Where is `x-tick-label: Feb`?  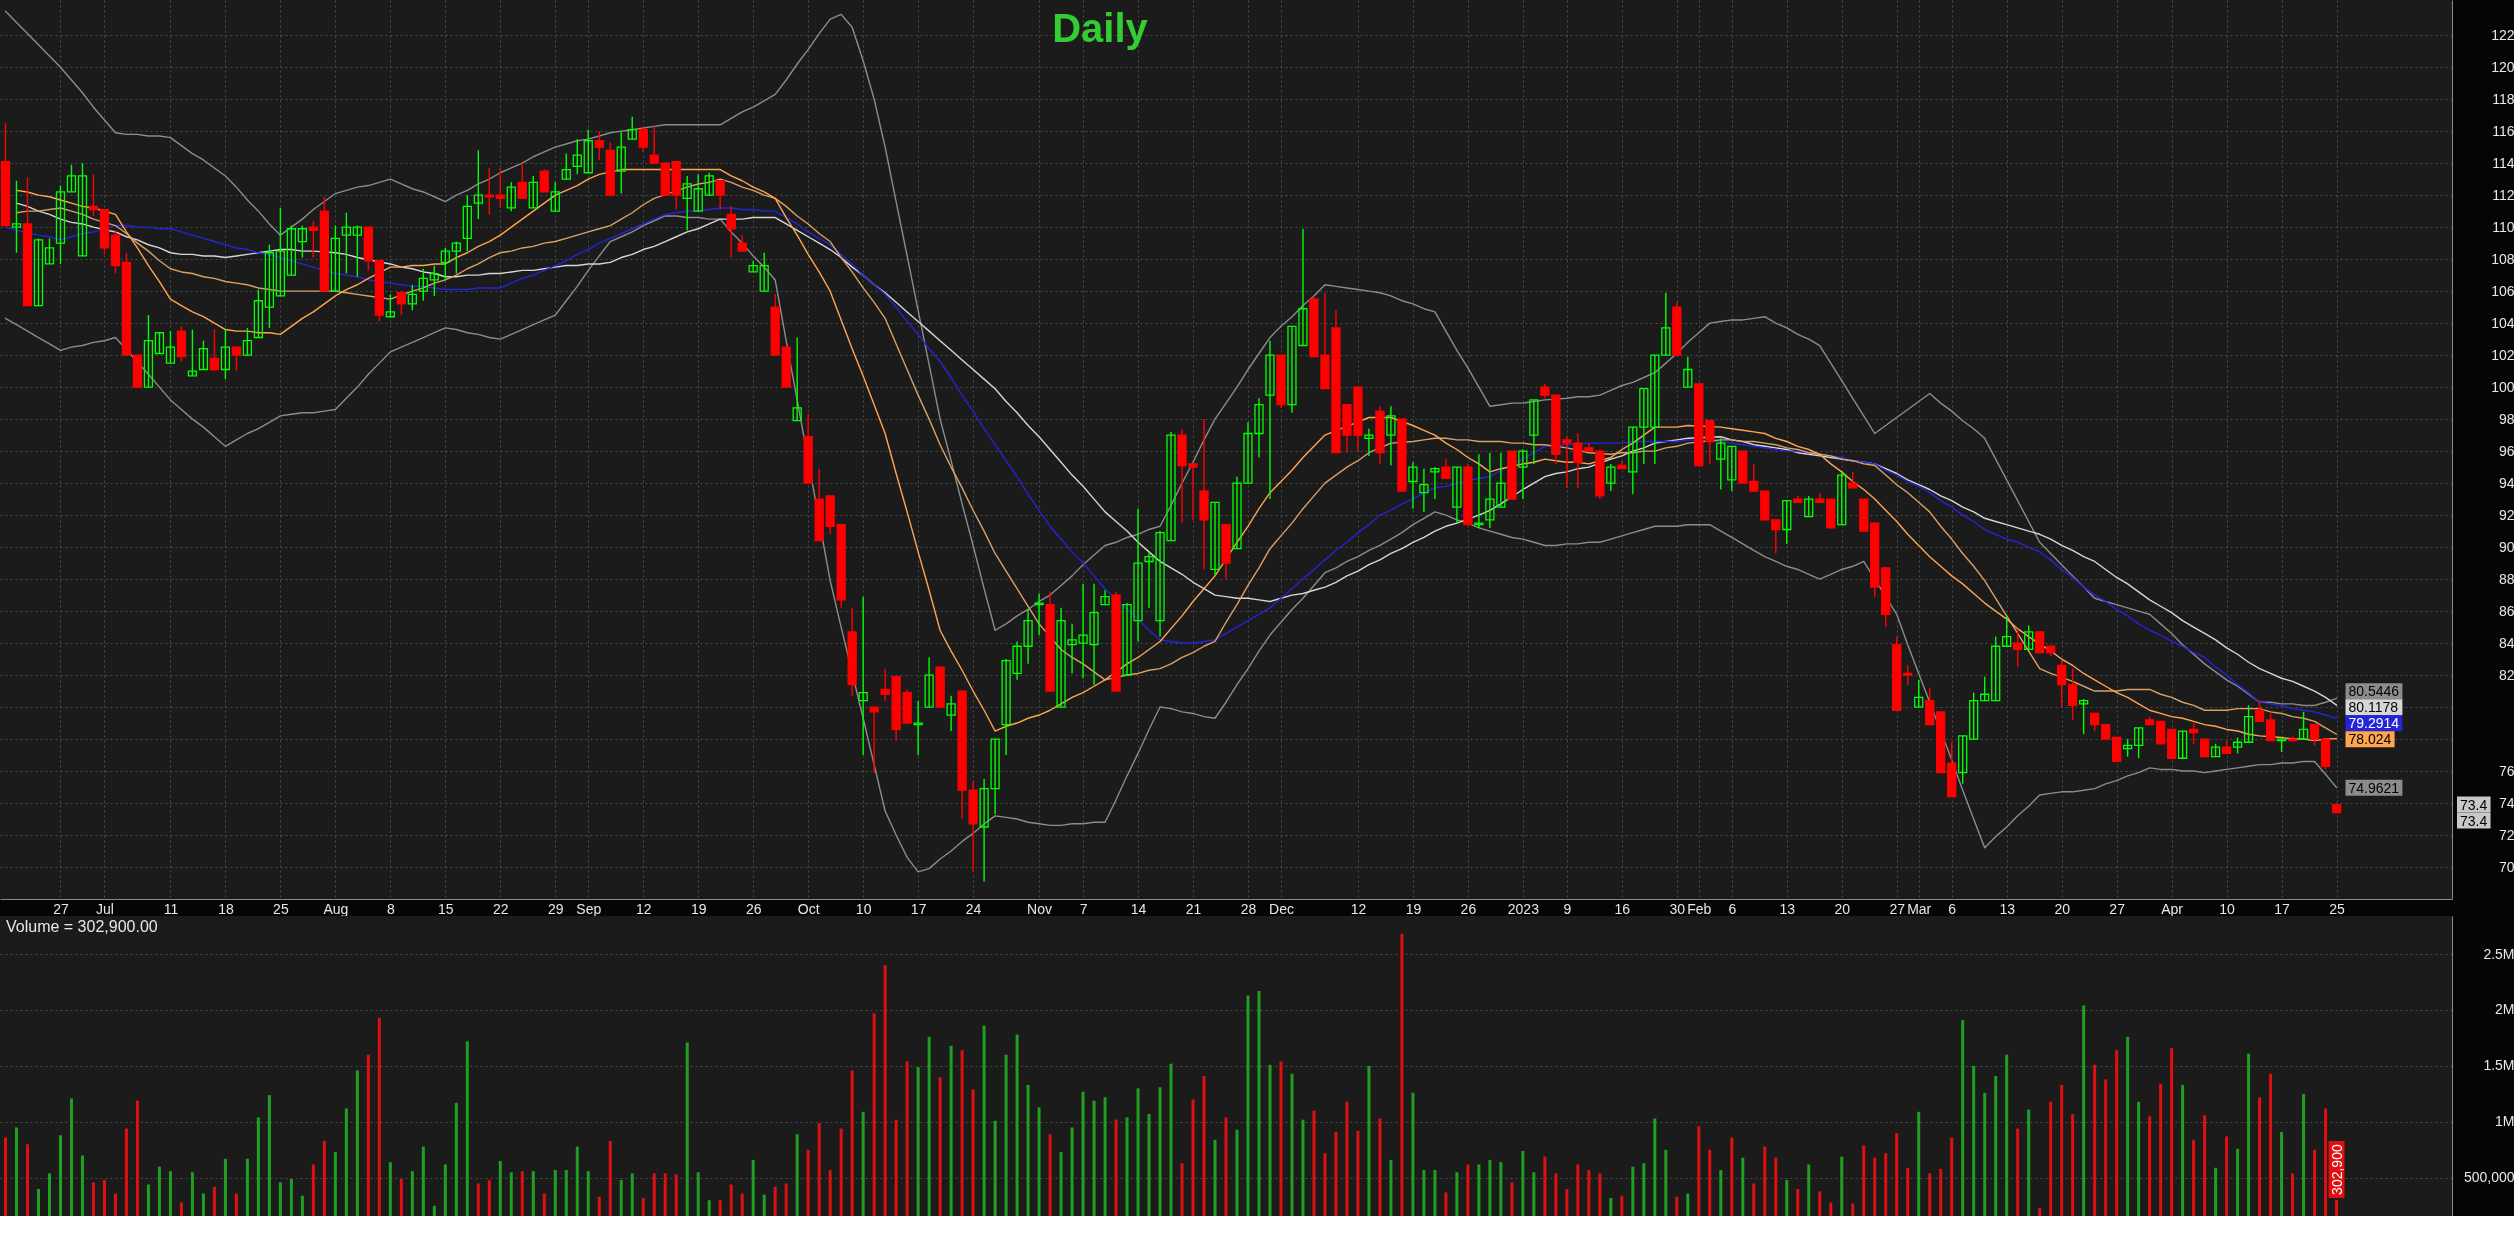
x-tick-label: Feb is located at coordinates (1699, 908).